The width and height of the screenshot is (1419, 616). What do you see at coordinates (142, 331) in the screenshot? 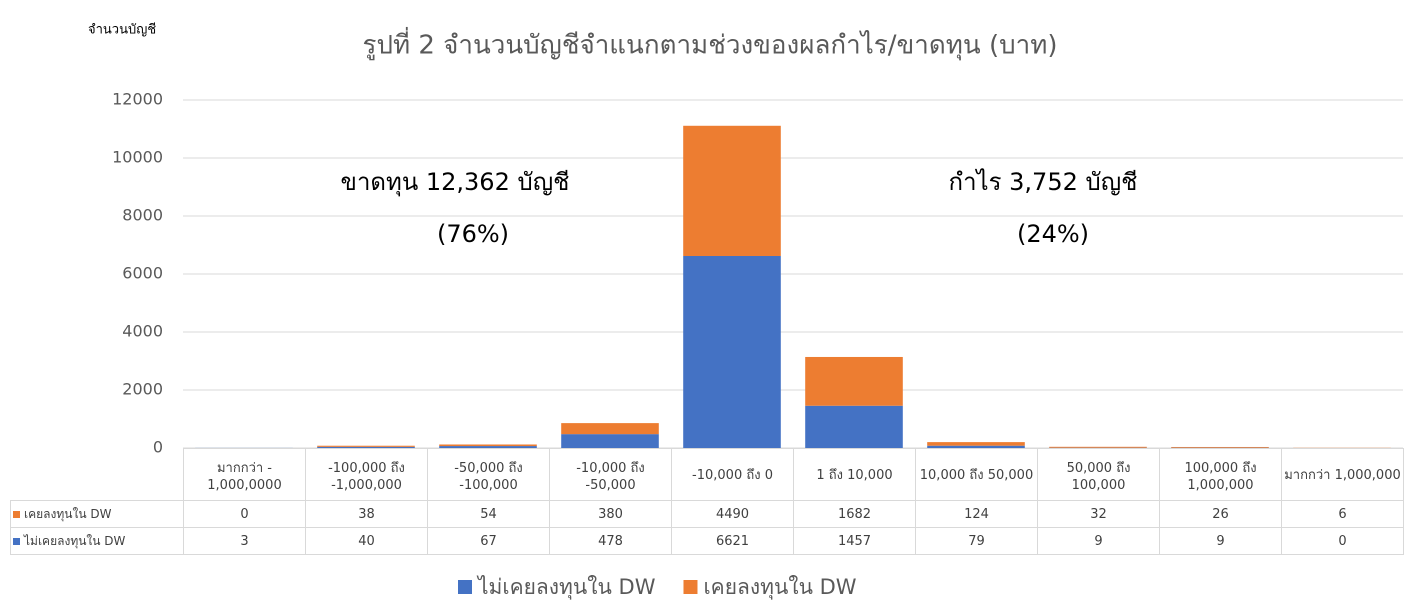
I see `y-tick-label: 4000` at bounding box center [142, 331].